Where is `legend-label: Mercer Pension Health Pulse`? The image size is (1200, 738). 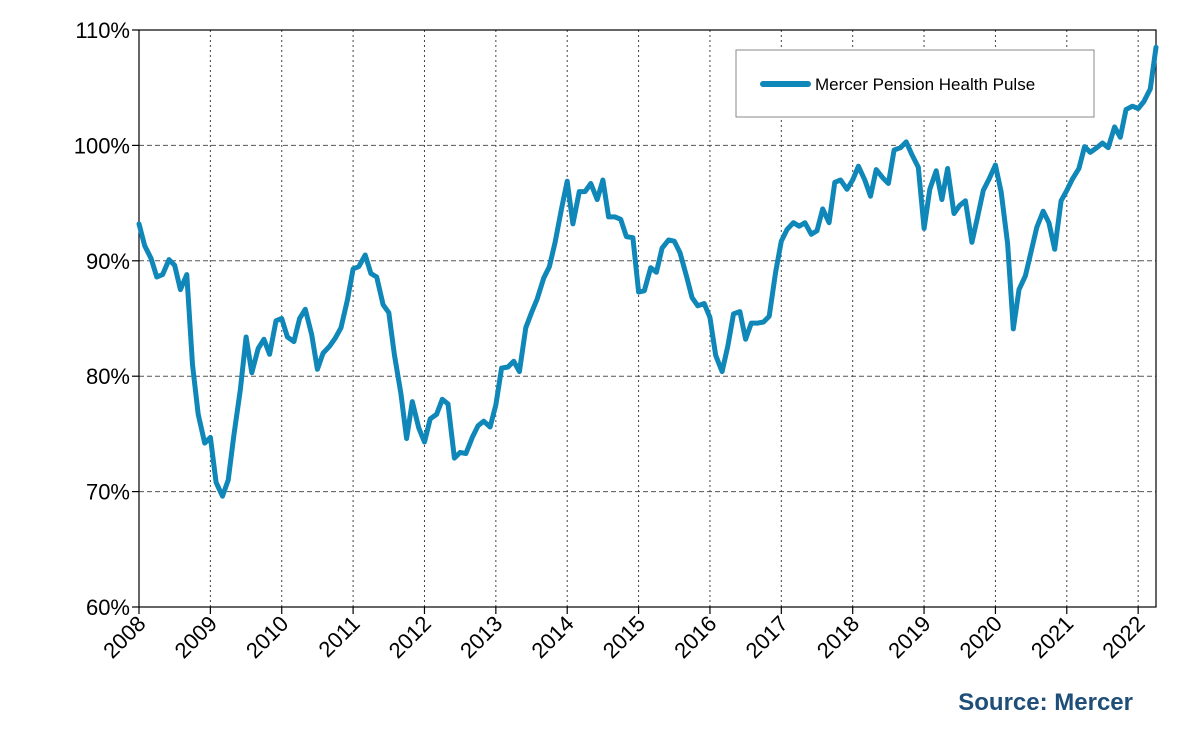
legend-label: Mercer Pension Health Pulse is located at coordinates (925, 84).